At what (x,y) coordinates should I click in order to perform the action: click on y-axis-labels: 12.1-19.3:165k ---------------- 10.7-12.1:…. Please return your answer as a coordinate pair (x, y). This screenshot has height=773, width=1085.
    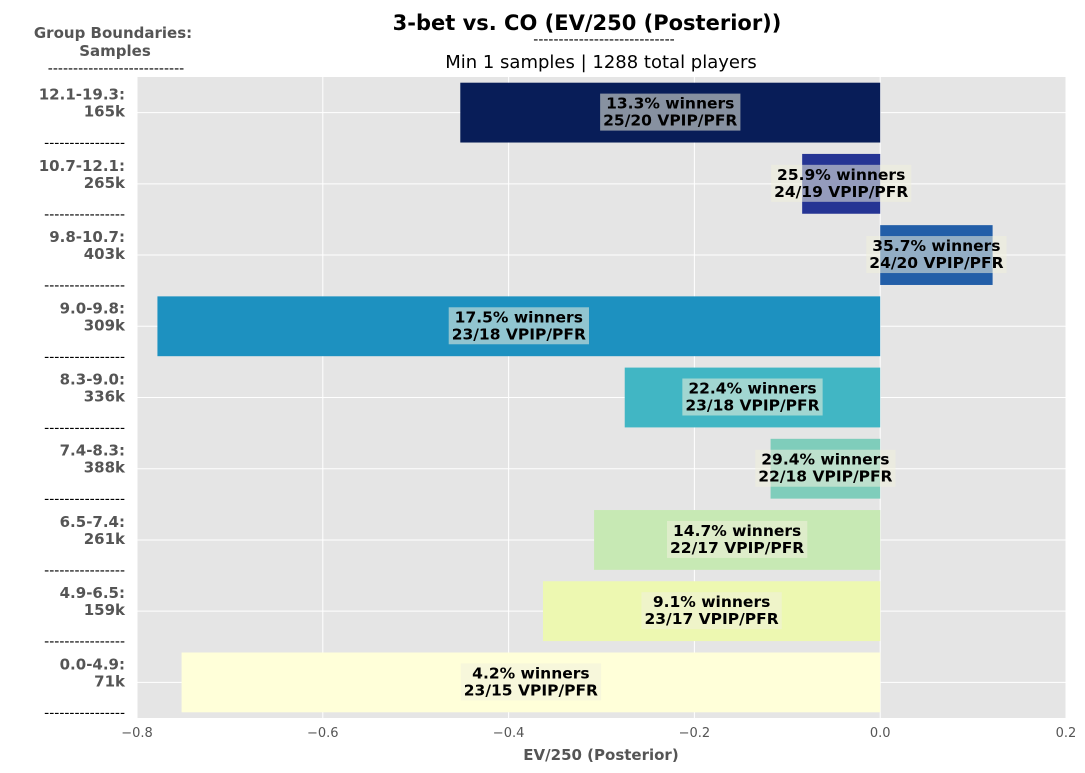
    Looking at the image, I should click on (82, 404).